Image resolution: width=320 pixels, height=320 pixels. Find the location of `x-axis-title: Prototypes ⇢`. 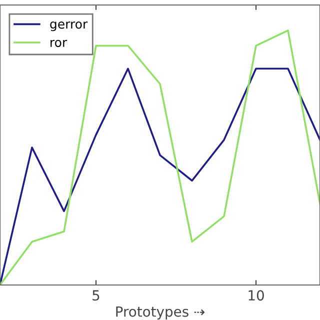

x-axis-title: Prototypes ⇢ is located at coordinates (160, 313).